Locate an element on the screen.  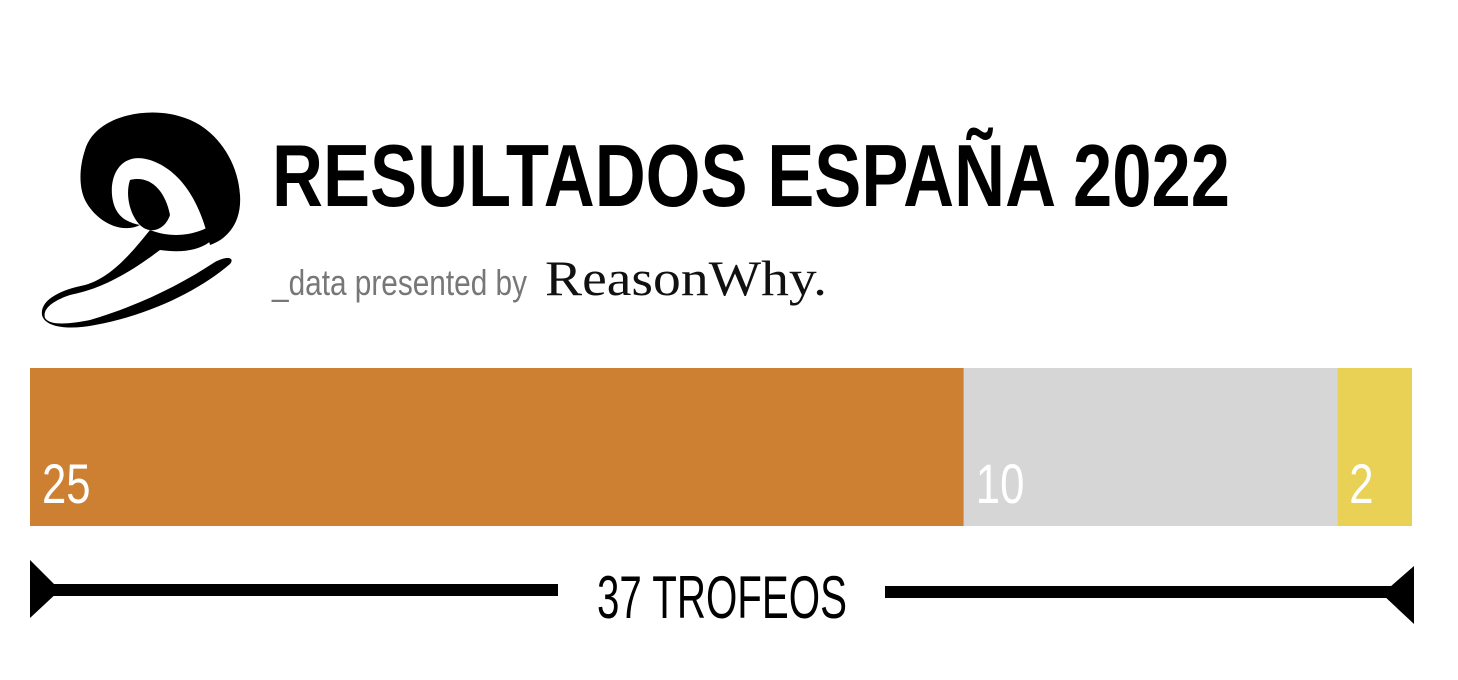
logo is located at coordinates (141, 220).